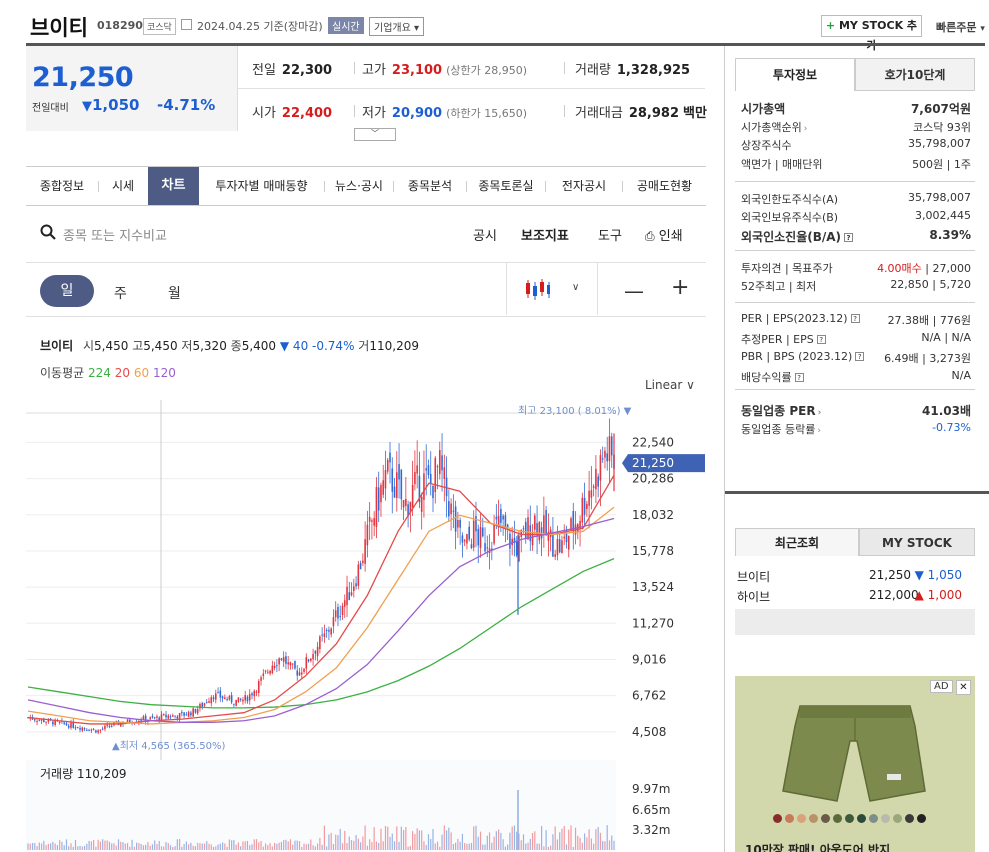  I want to click on info-value: 4.00매수 | 27,000, so click(924, 268).